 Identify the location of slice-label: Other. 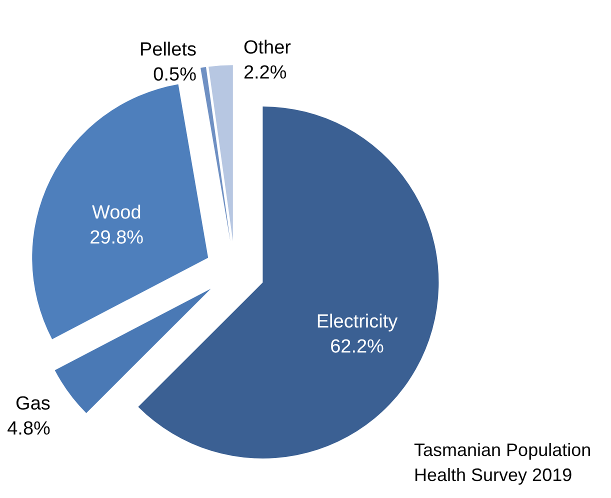
(267, 48).